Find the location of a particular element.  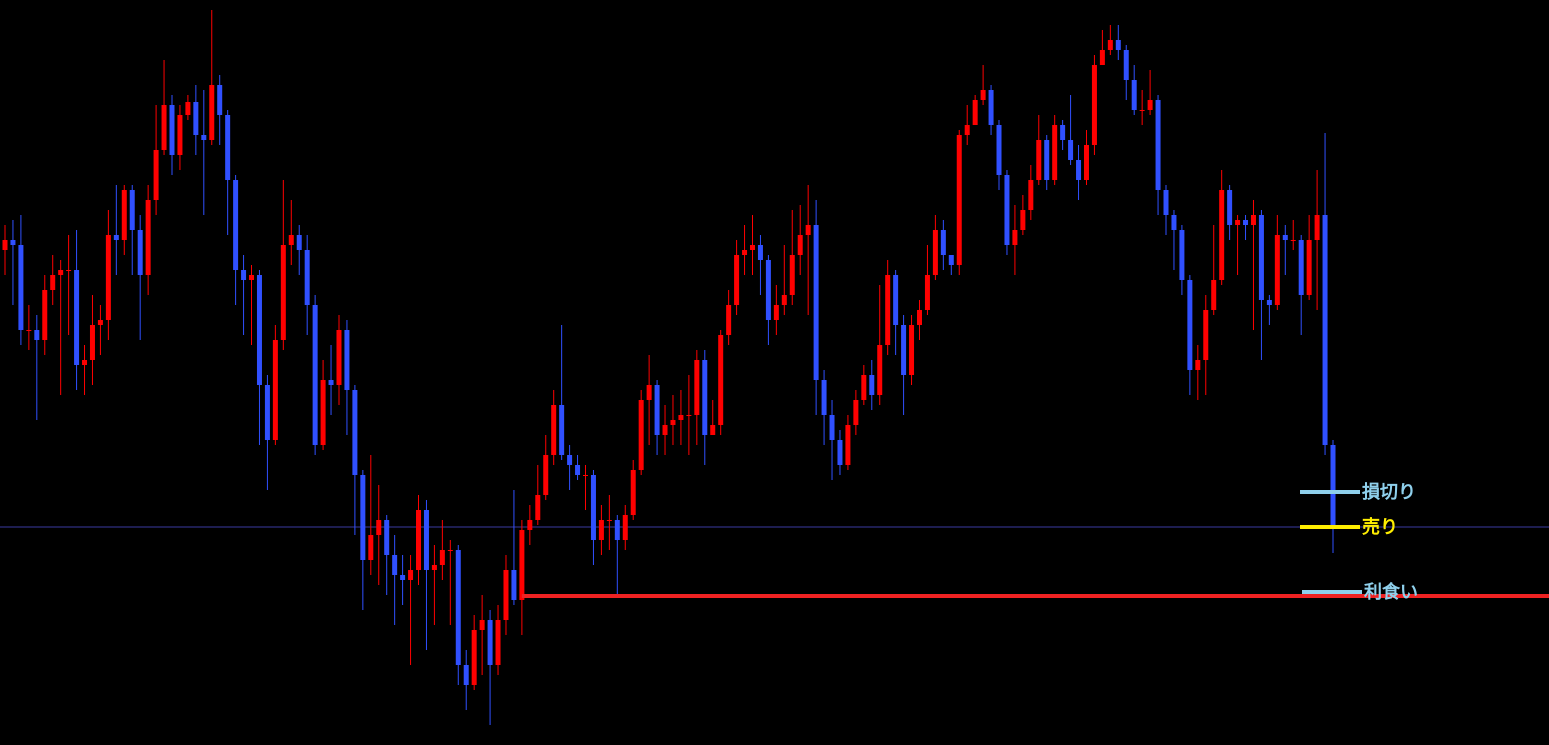

level-label: 損切り is located at coordinates (1389, 492).